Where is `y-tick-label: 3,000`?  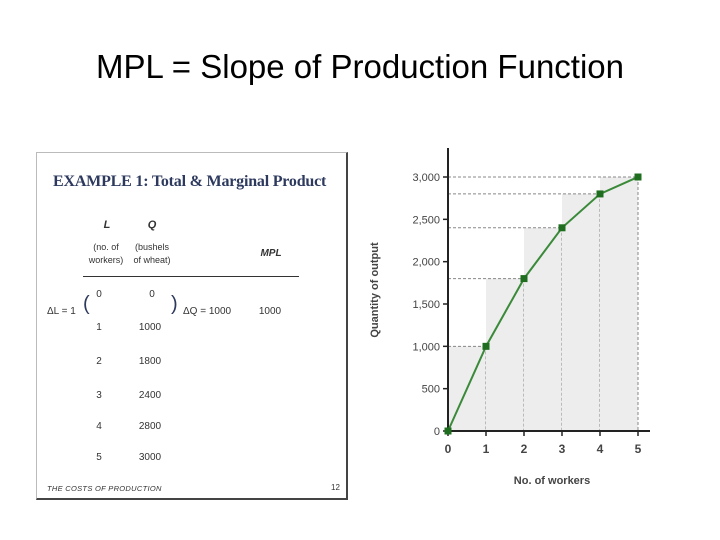
y-tick-label: 3,000 is located at coordinates (426, 178).